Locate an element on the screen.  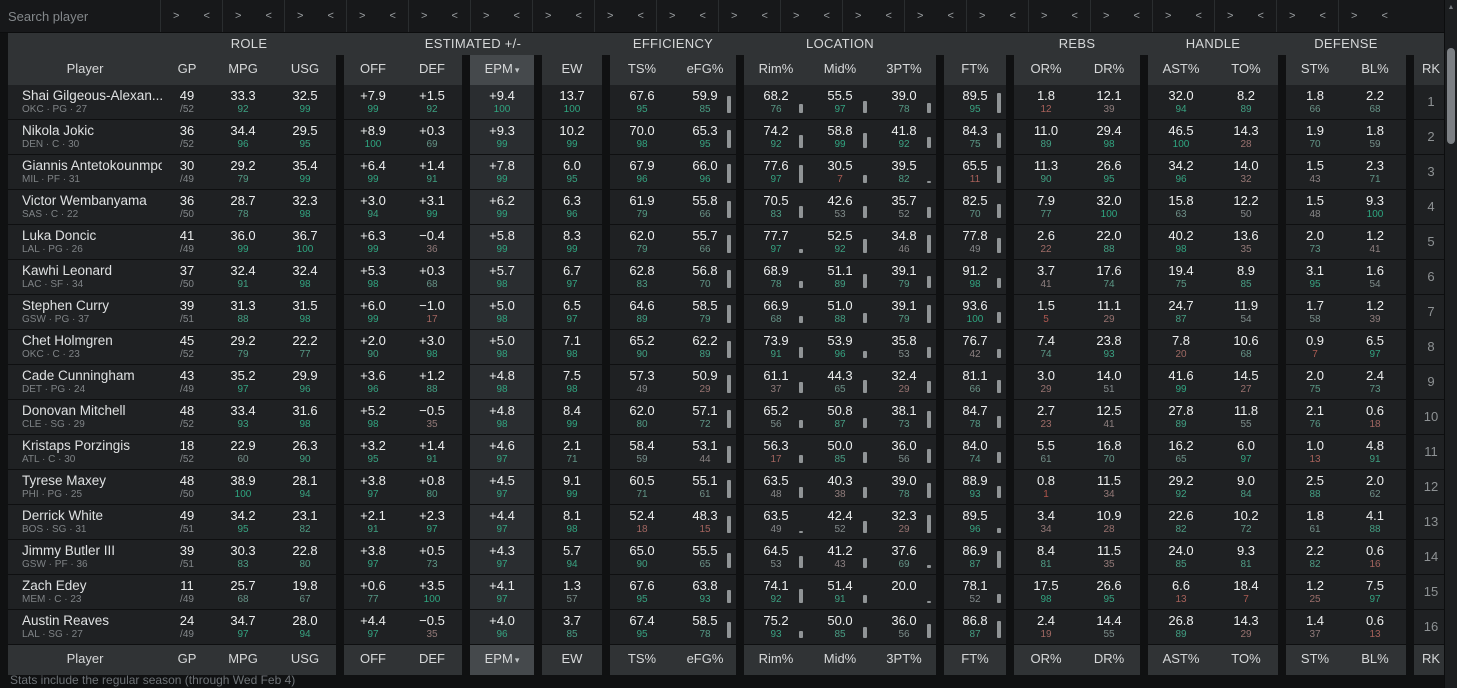
column-header-p3-footer: 3PT% is located at coordinates (904, 660).